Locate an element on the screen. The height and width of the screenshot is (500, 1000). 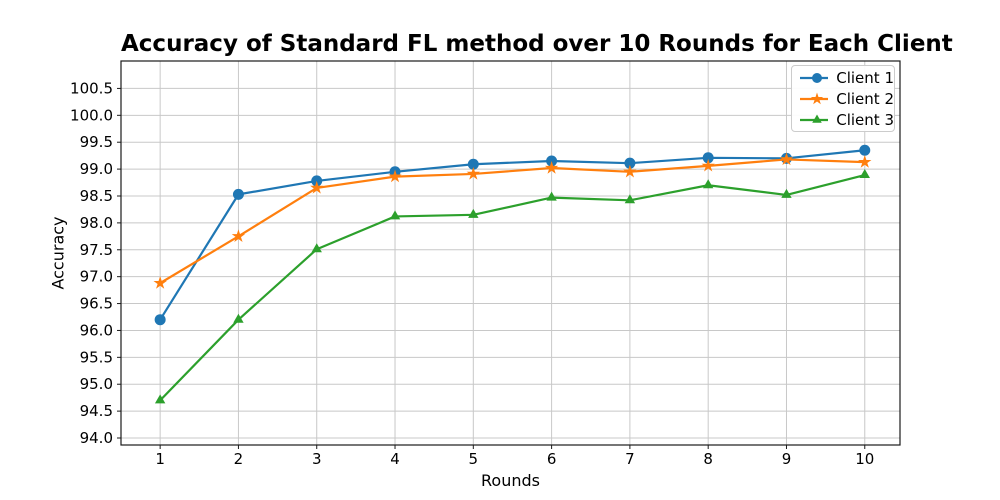
legend-item-client-2: Client 2 is located at coordinates (843, 98).